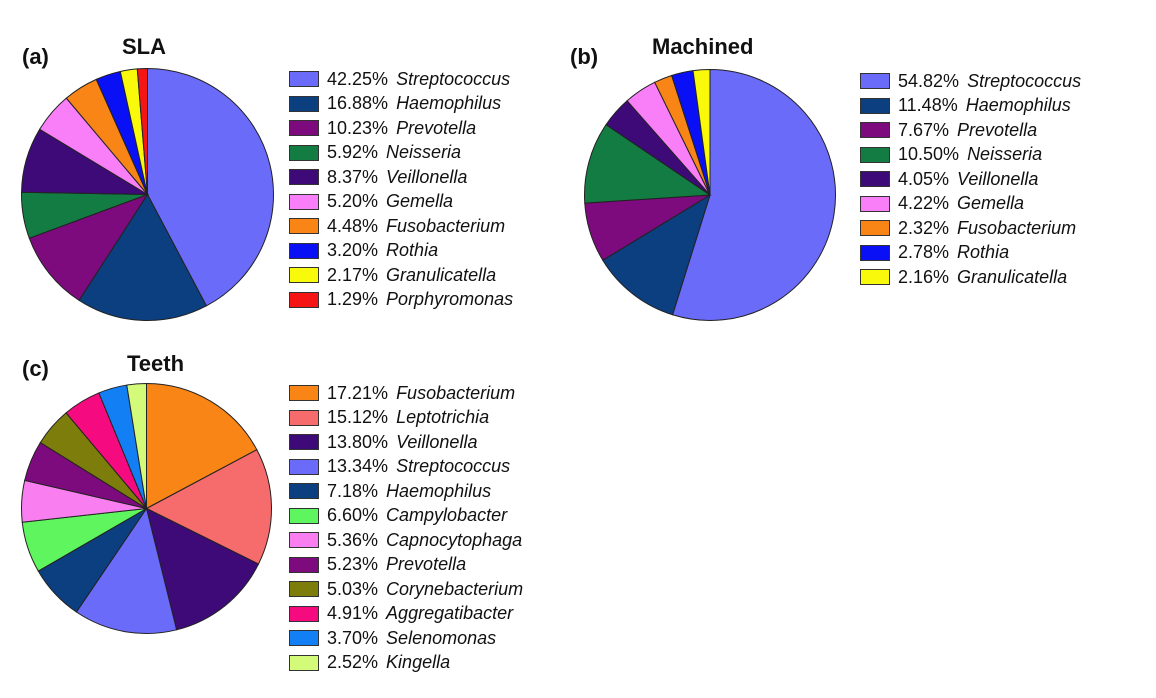 This screenshot has height=698, width=1156. What do you see at coordinates (202, 569) in the screenshot?
I see `pie-slice-veillonella` at bounding box center [202, 569].